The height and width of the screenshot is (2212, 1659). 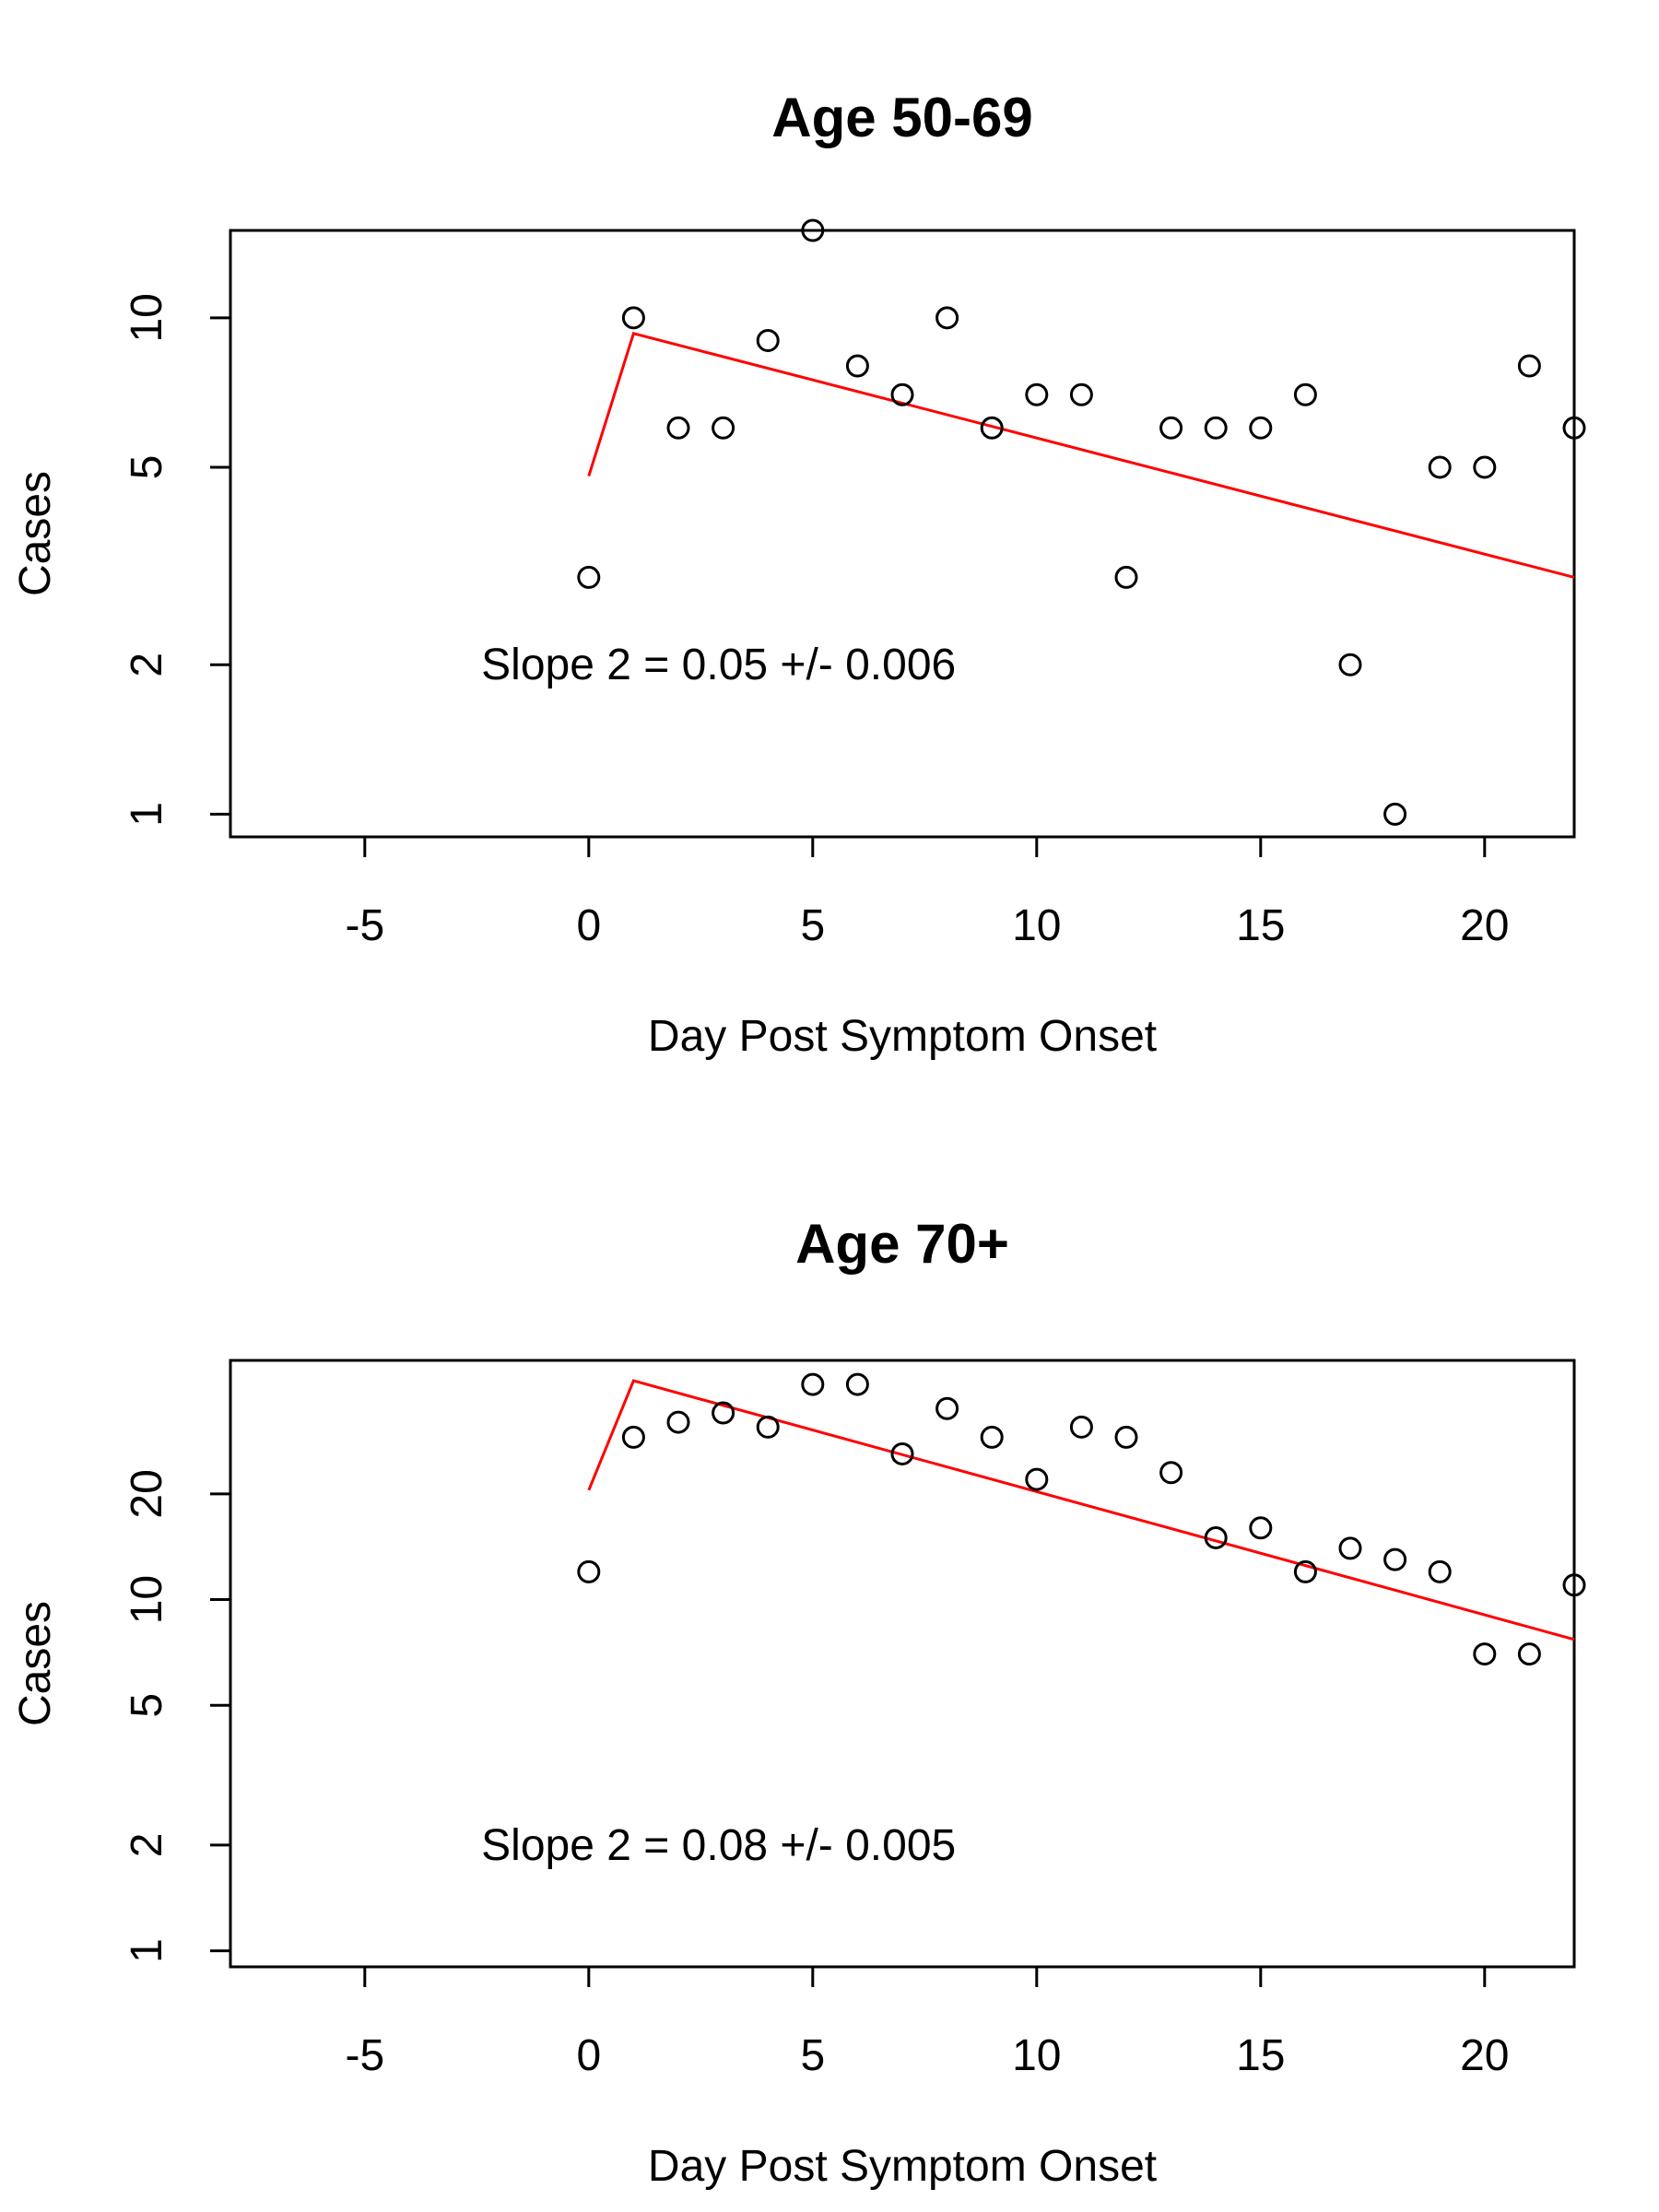 What do you see at coordinates (718, 1845) in the screenshot?
I see `slope-annotation: Slope 2 = 0.08 +/- 0.005` at bounding box center [718, 1845].